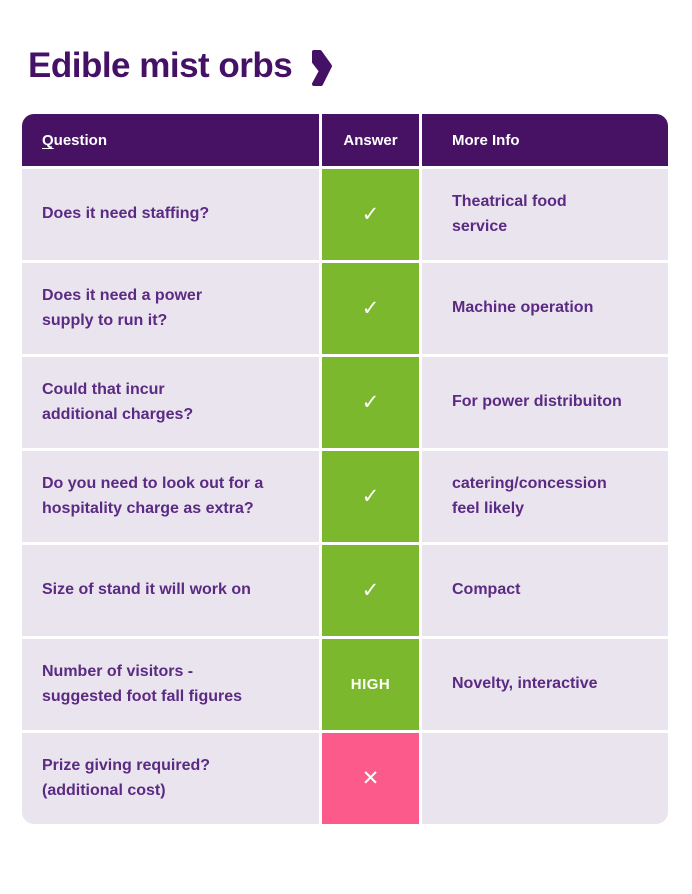 This screenshot has width=692, height=894. I want to click on question-cell: Does it need a power supply to run it?, so click(170, 308).